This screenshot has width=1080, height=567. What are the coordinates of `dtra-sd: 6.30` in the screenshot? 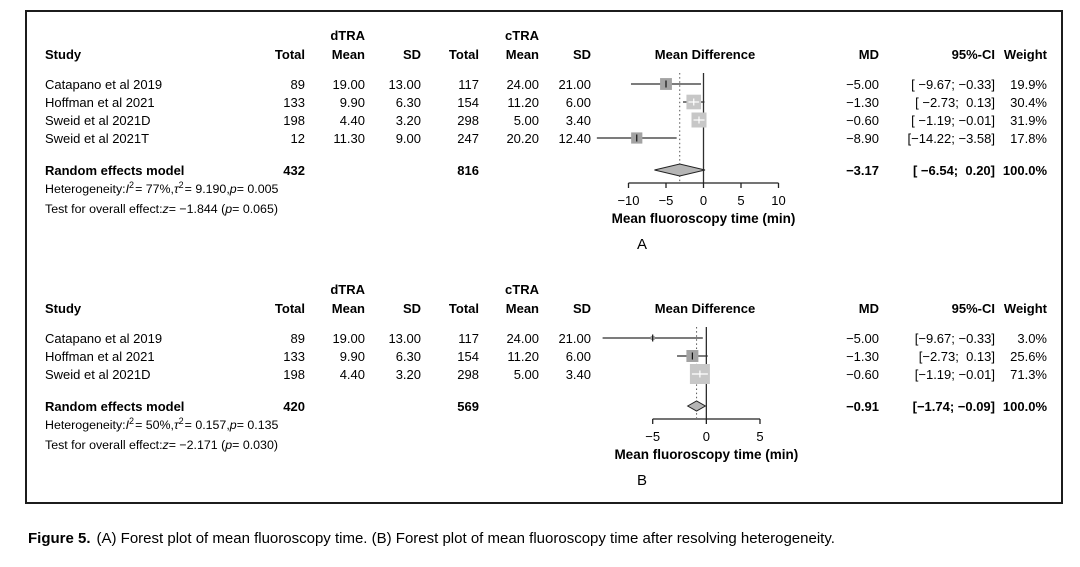 It's located at (408, 356).